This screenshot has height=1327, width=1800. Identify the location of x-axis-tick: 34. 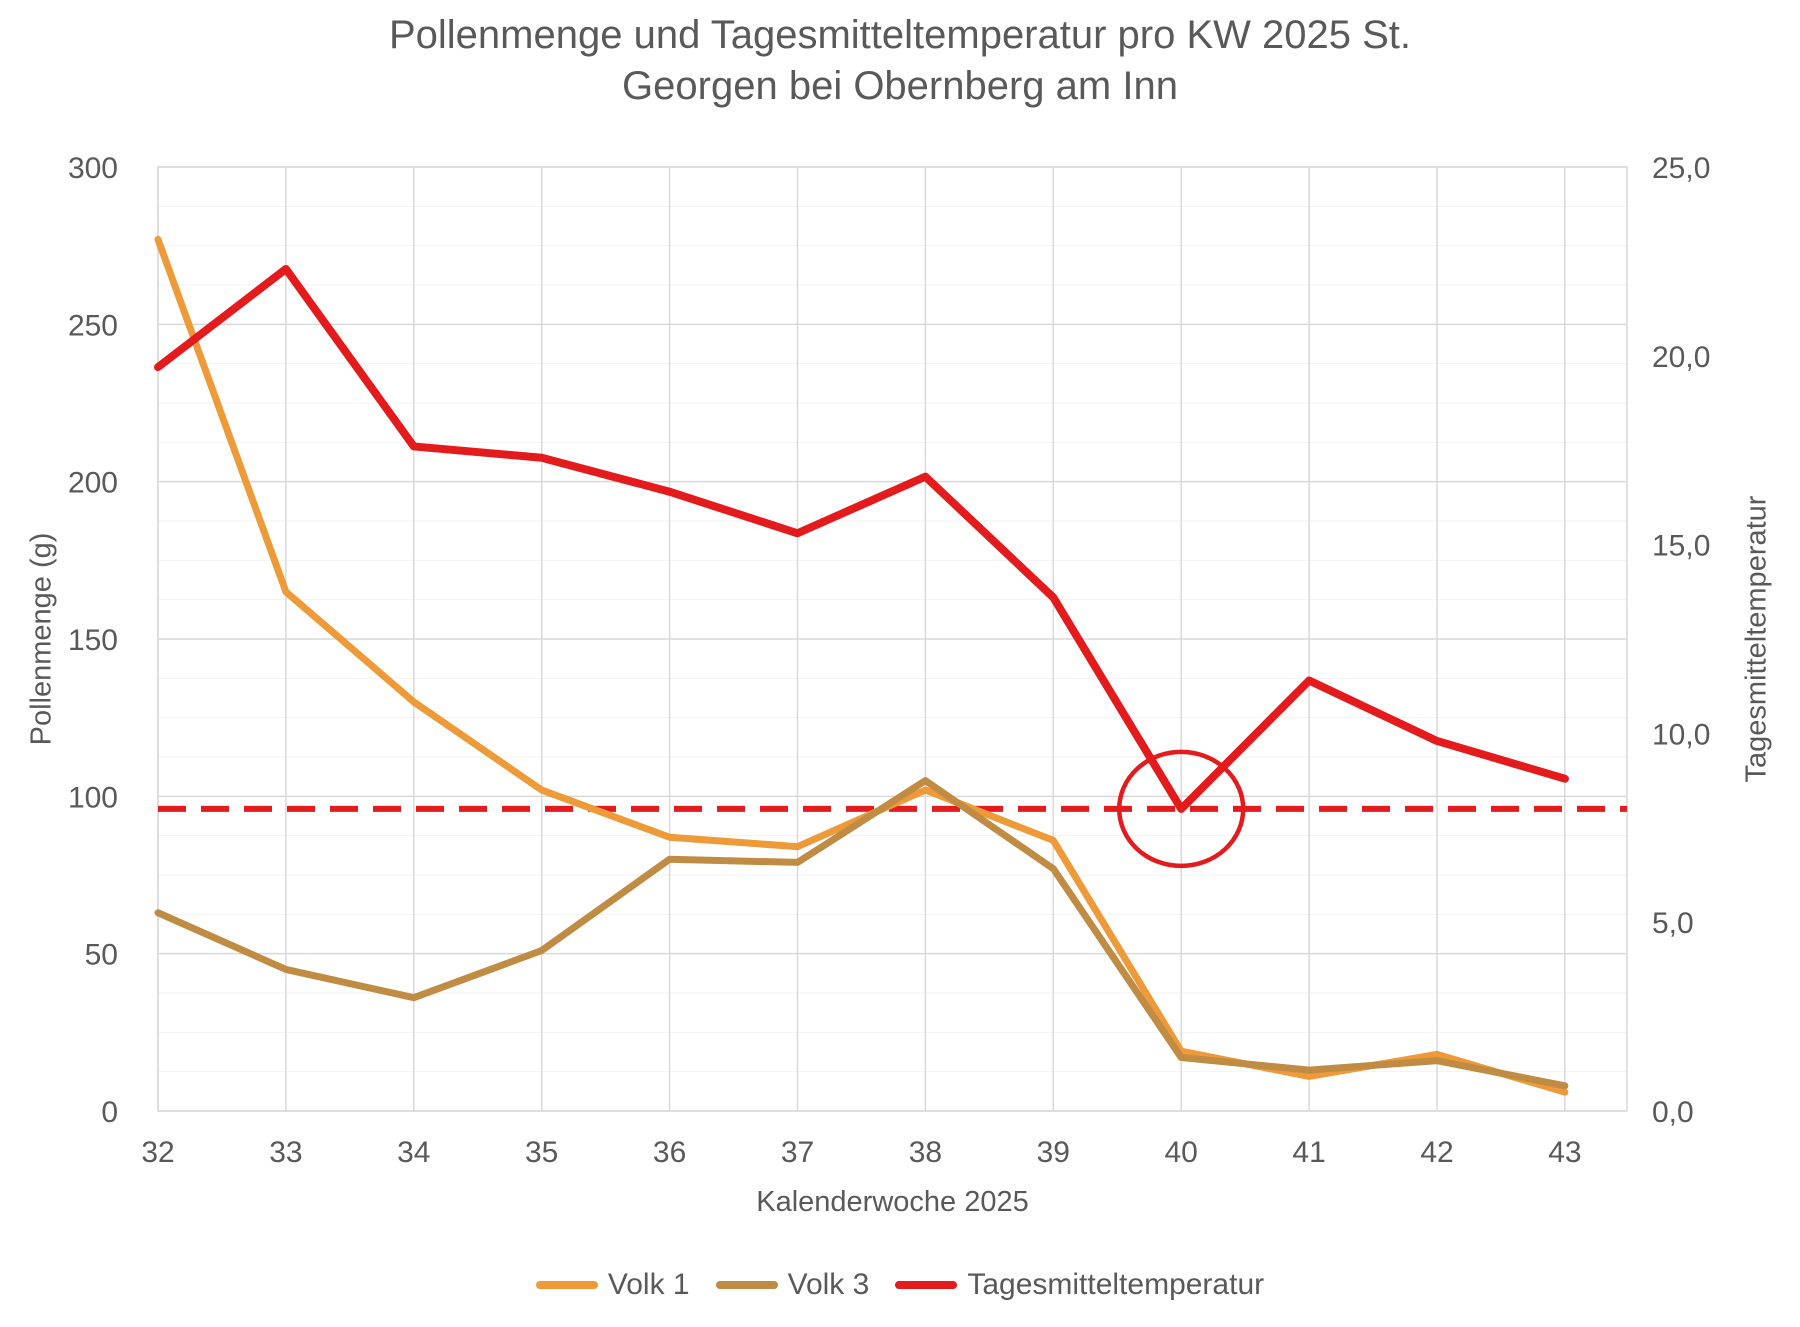
(413, 1152).